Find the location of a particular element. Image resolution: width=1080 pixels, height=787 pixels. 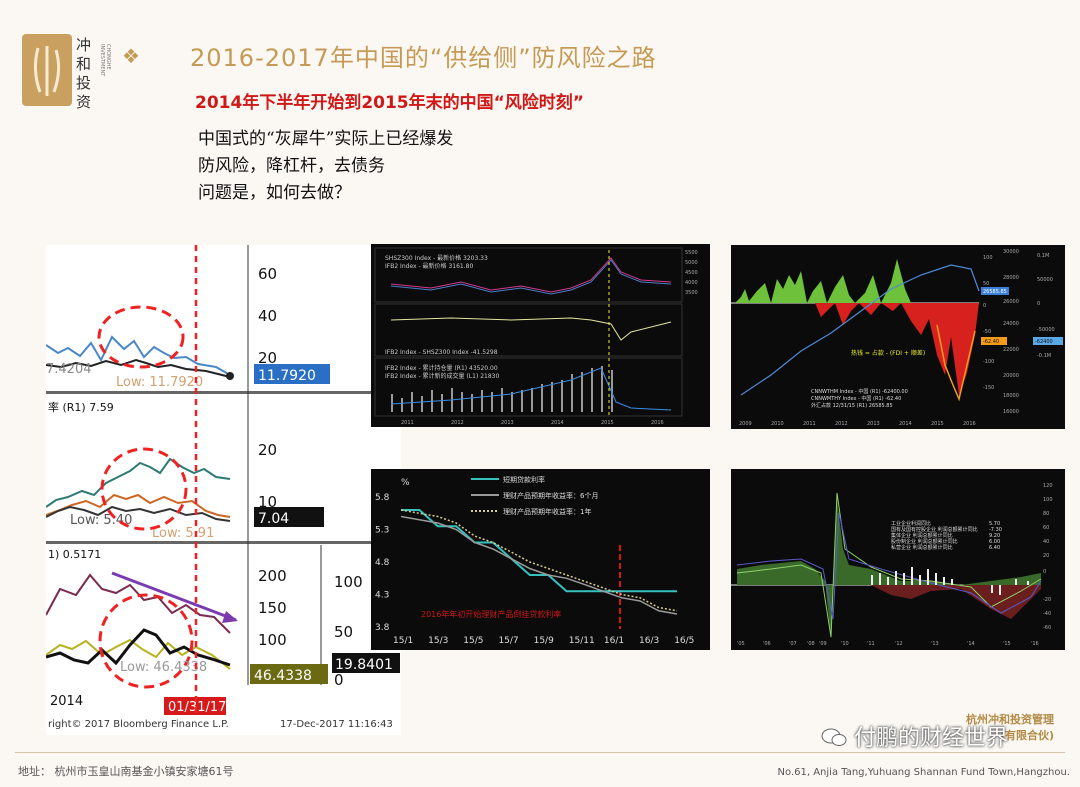

mid-low-right: Low: 5.91 is located at coordinates (183, 533).